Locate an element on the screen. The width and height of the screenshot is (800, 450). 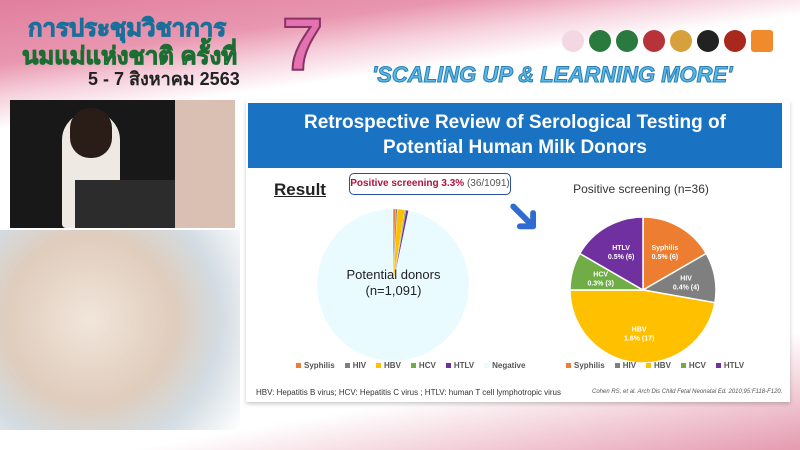
result-heading: Result is located at coordinates (300, 189).